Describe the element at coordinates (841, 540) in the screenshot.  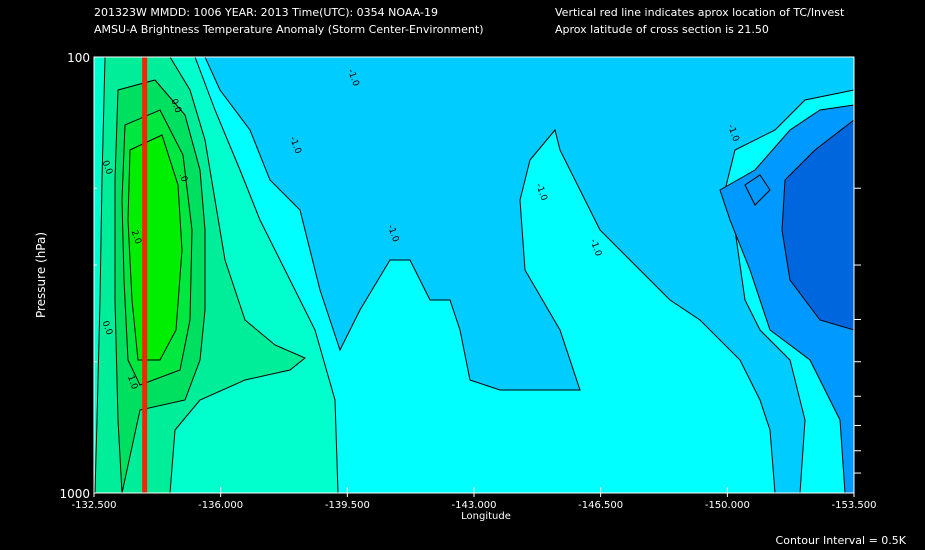
I see `contour-interval-note: Contour Interval = 0.5K` at that location.